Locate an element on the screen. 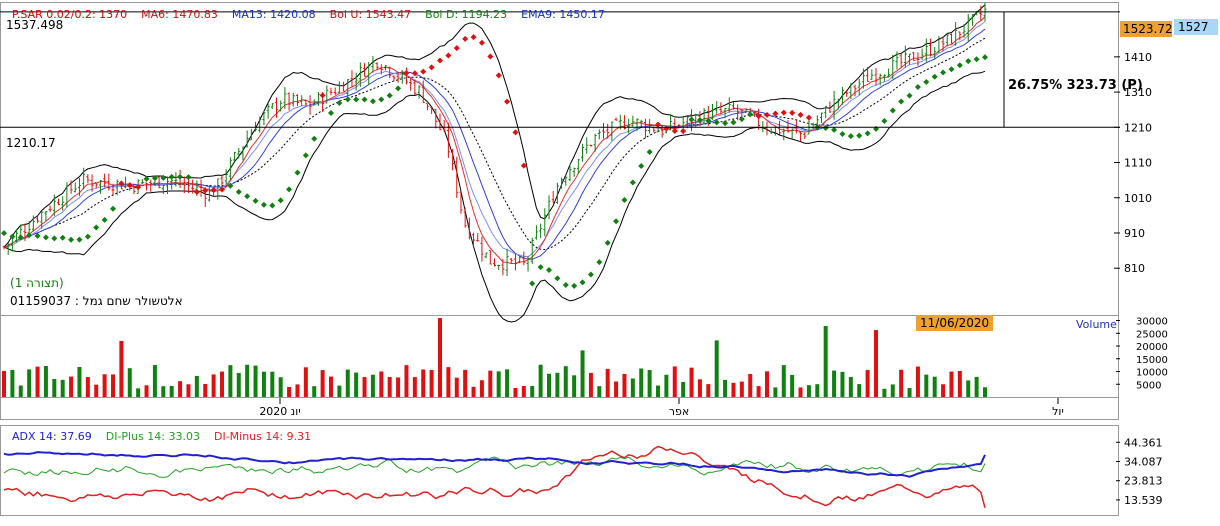  price-legend-item-5: EMA9: 1450.17 is located at coordinates (563, 14).